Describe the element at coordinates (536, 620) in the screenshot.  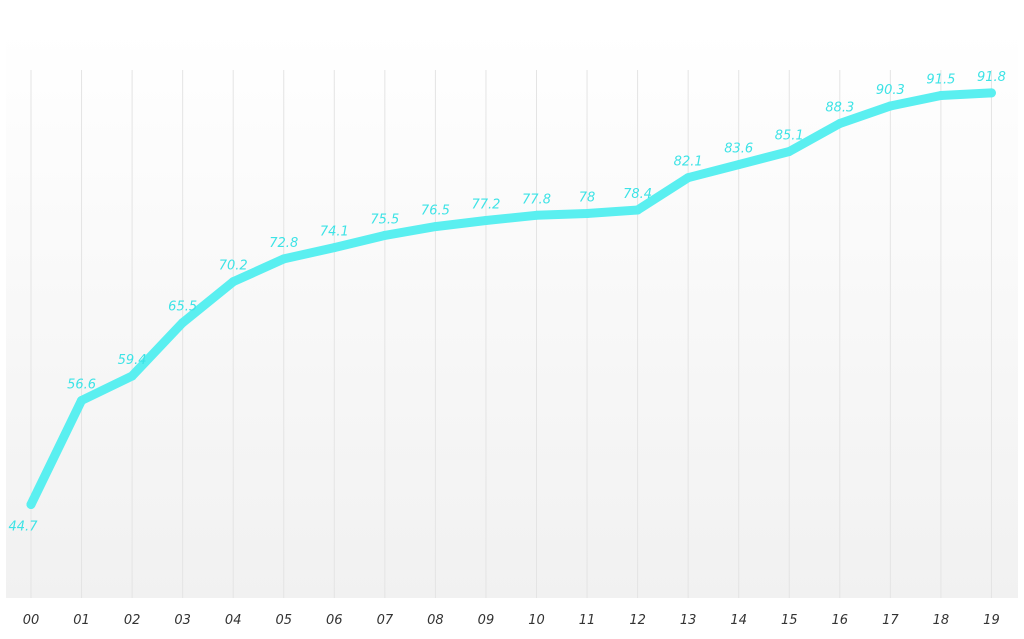
I see `x-tick-label-10: 10` at that location.